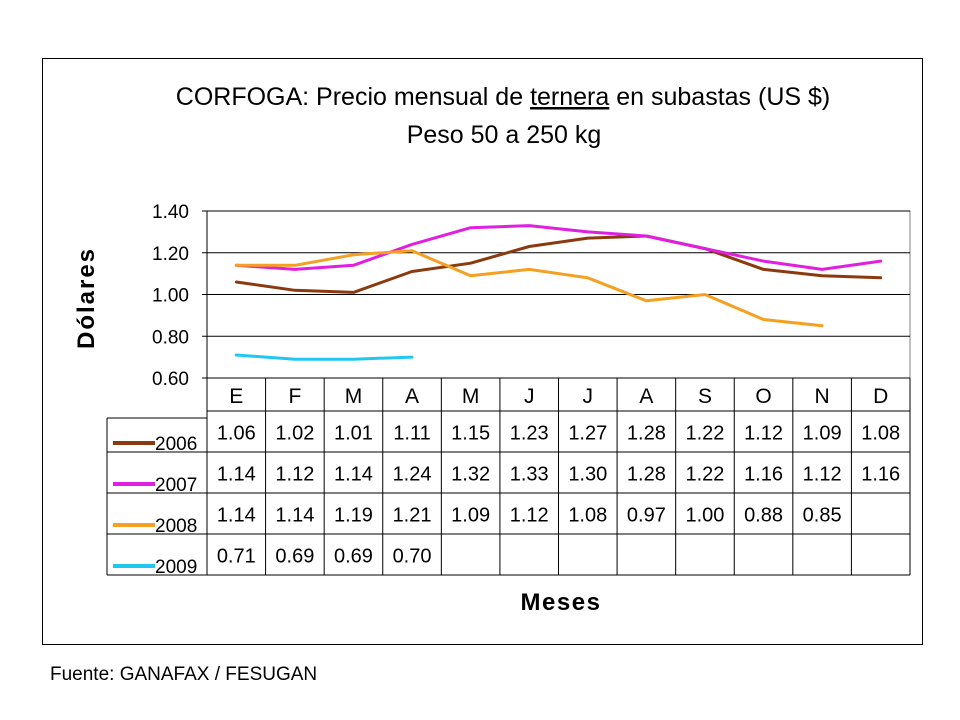 This screenshot has height=720, width=960. I want to click on data-label: 1.24, so click(412, 475).